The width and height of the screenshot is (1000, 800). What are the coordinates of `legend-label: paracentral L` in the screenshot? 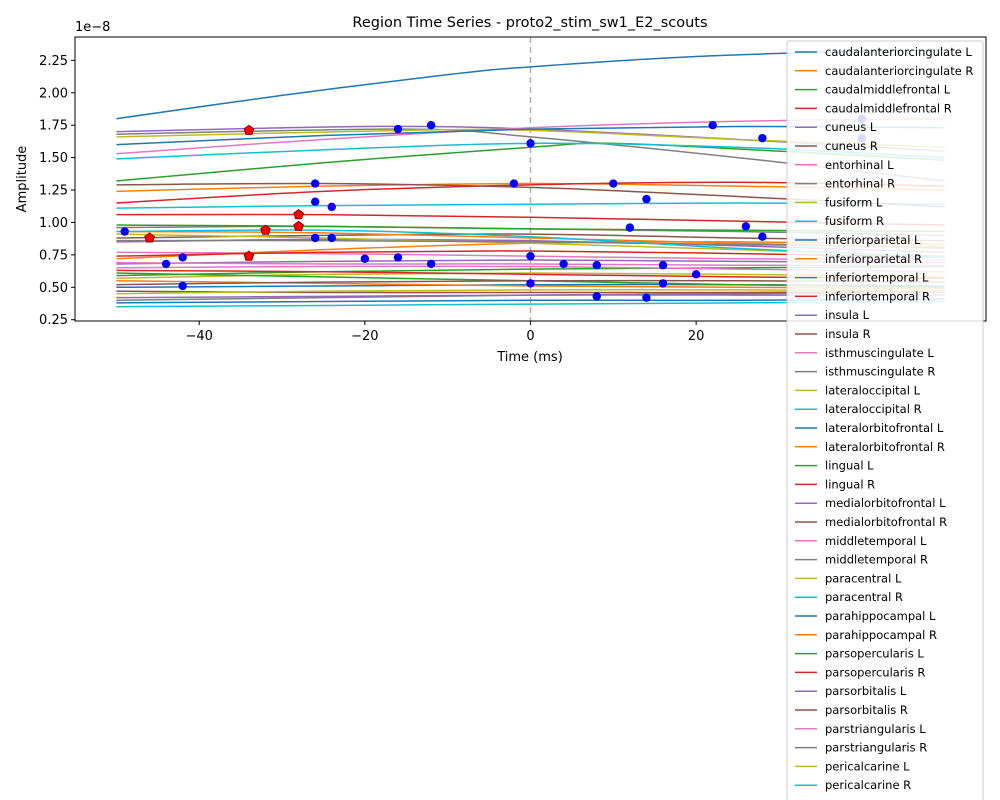 It's located at (863, 578).